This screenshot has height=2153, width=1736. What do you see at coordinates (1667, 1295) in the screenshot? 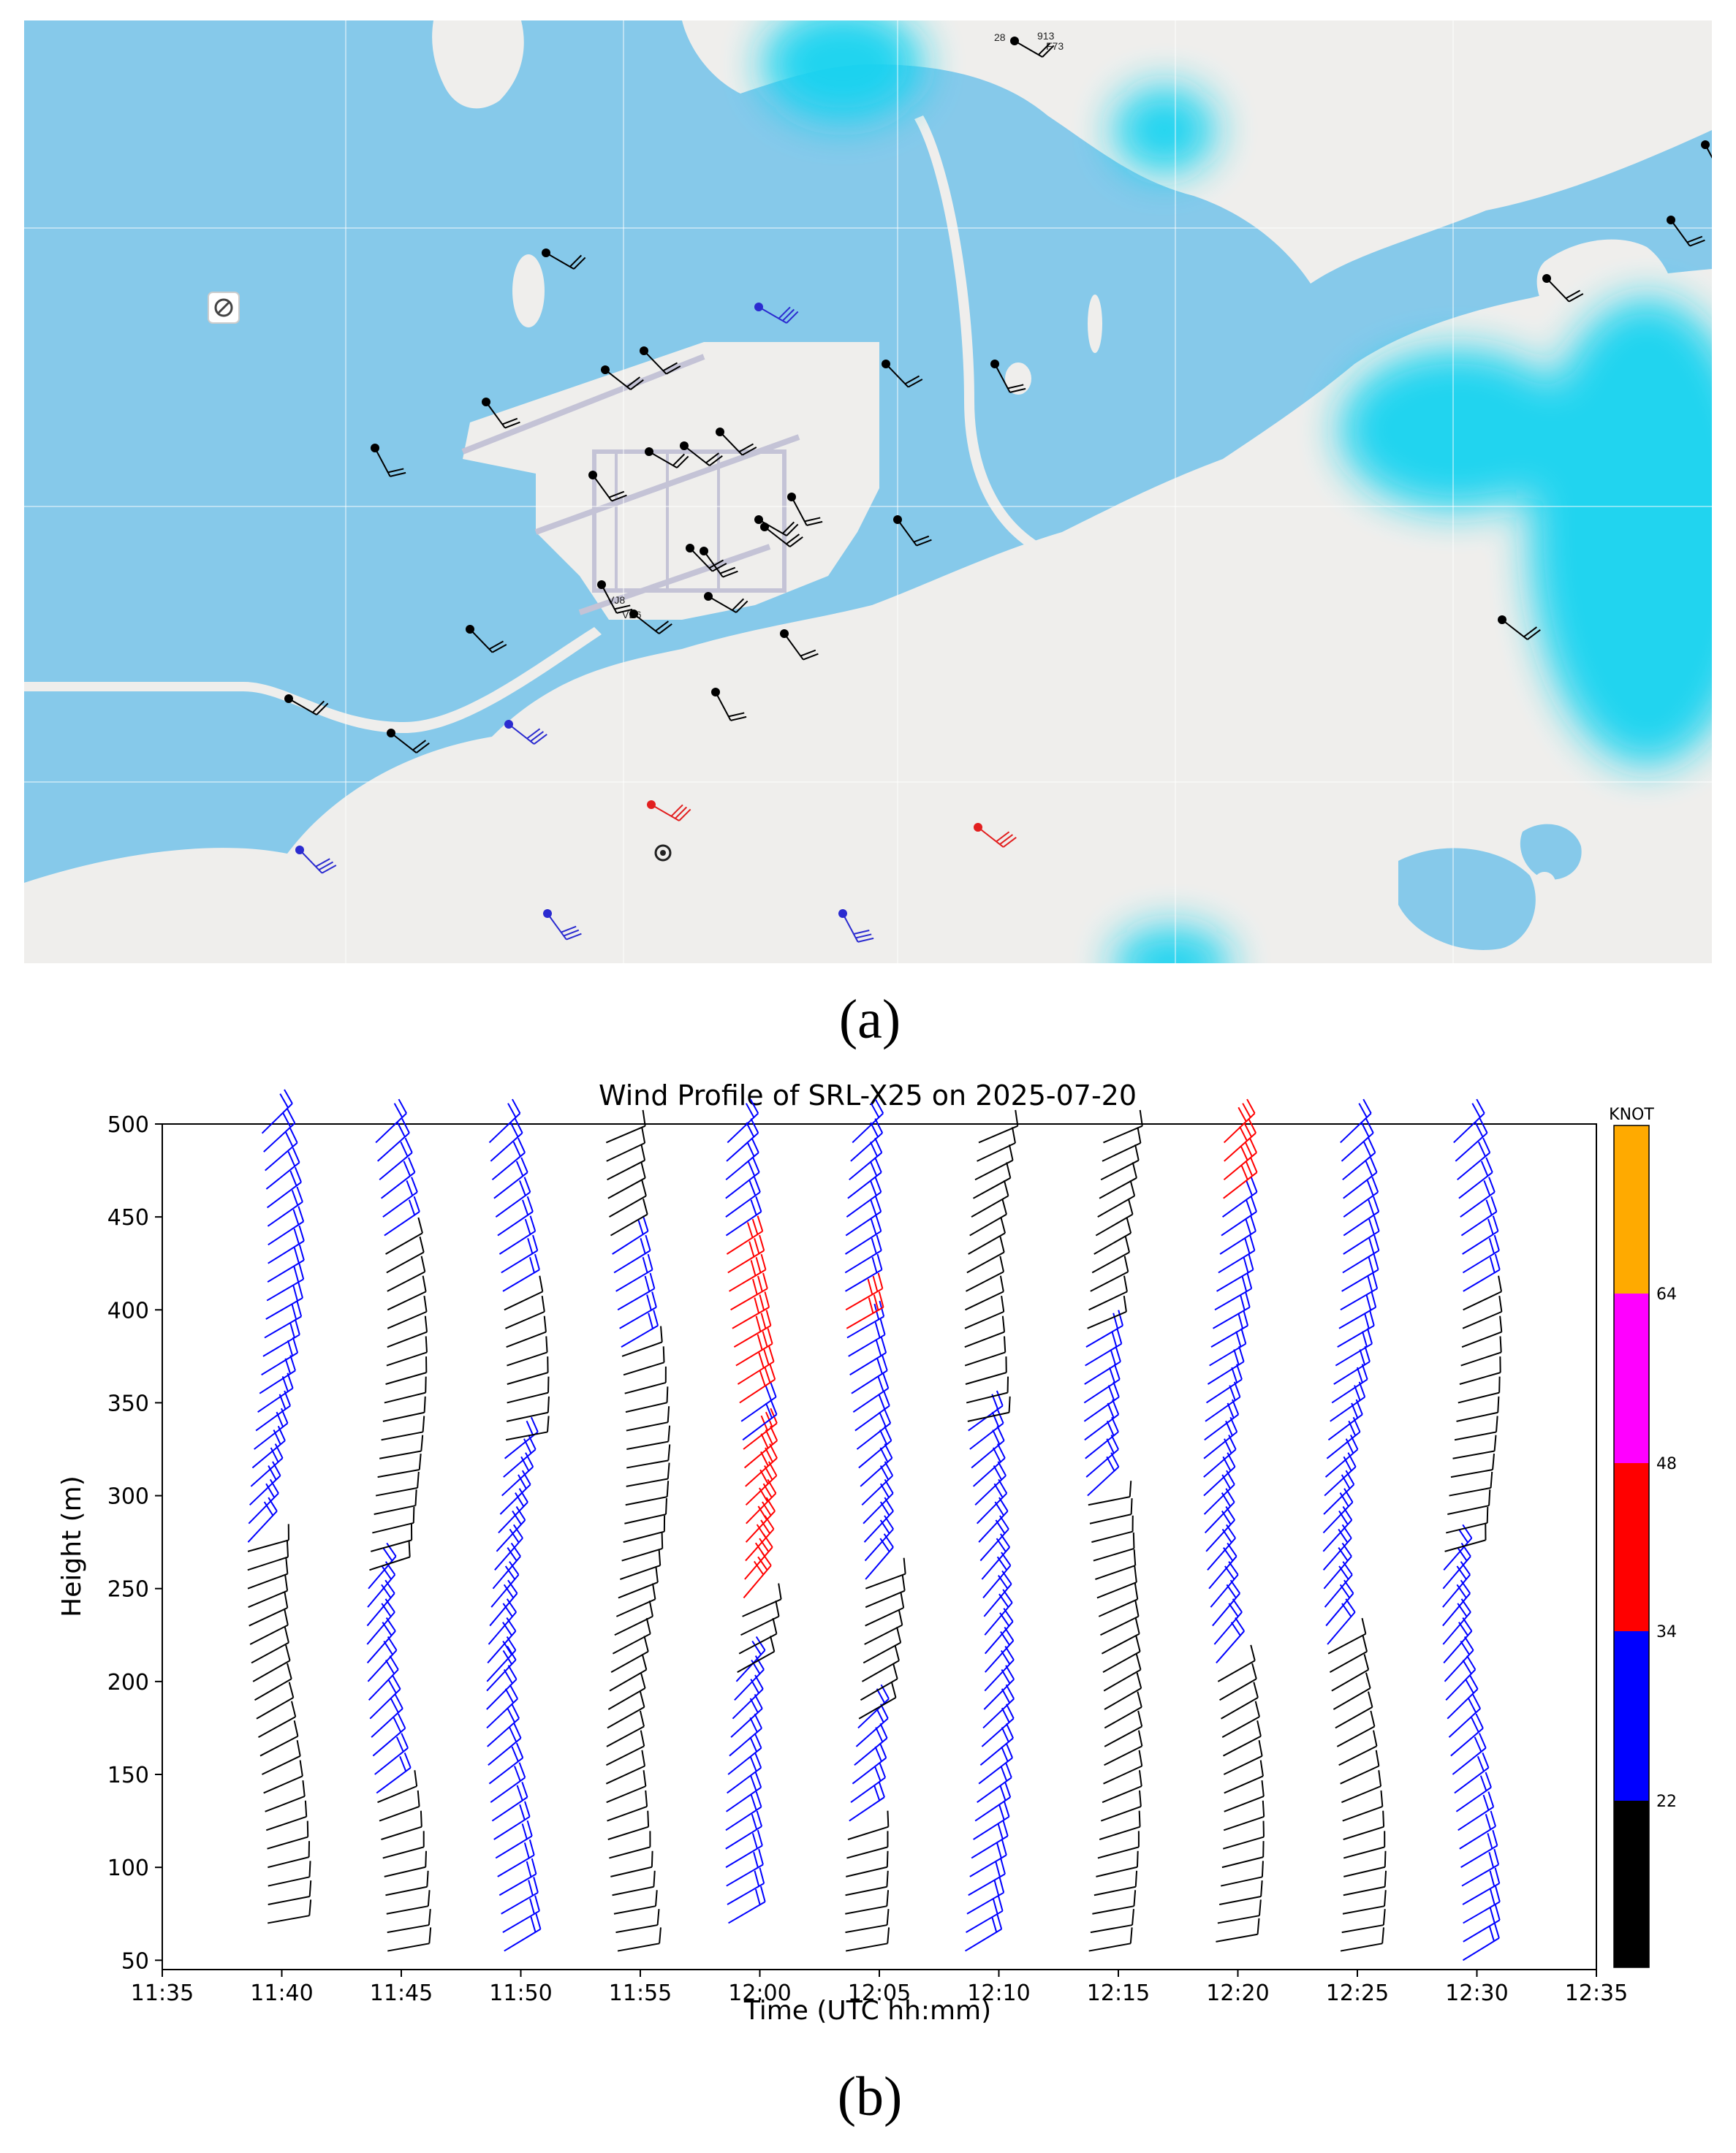
I see `colorbar-tick: 64` at bounding box center [1667, 1295].